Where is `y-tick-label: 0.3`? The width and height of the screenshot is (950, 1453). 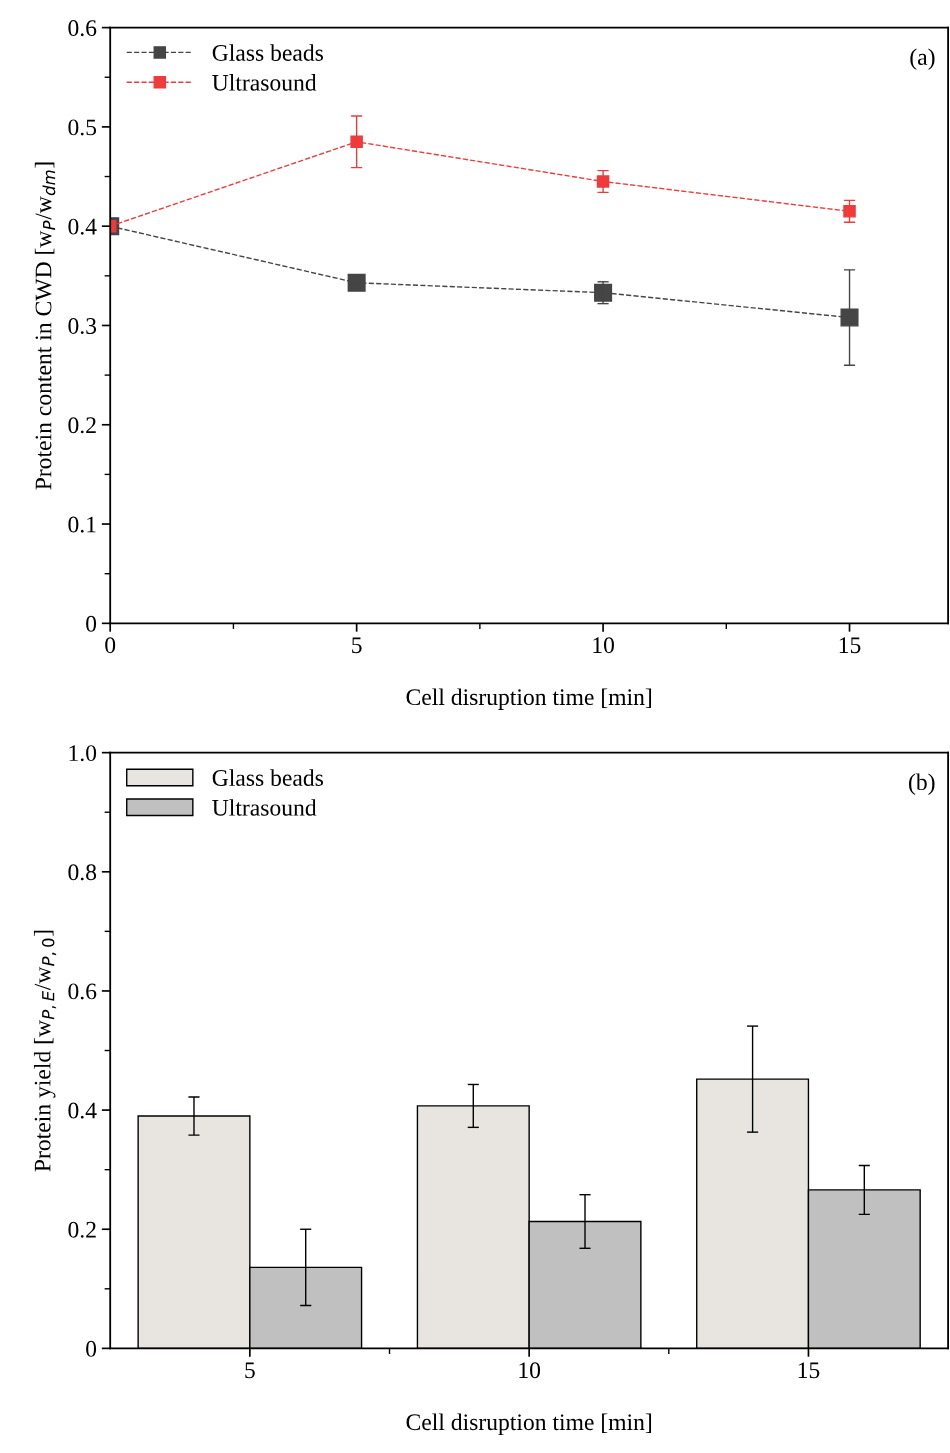
y-tick-label: 0.3 is located at coordinates (82, 325).